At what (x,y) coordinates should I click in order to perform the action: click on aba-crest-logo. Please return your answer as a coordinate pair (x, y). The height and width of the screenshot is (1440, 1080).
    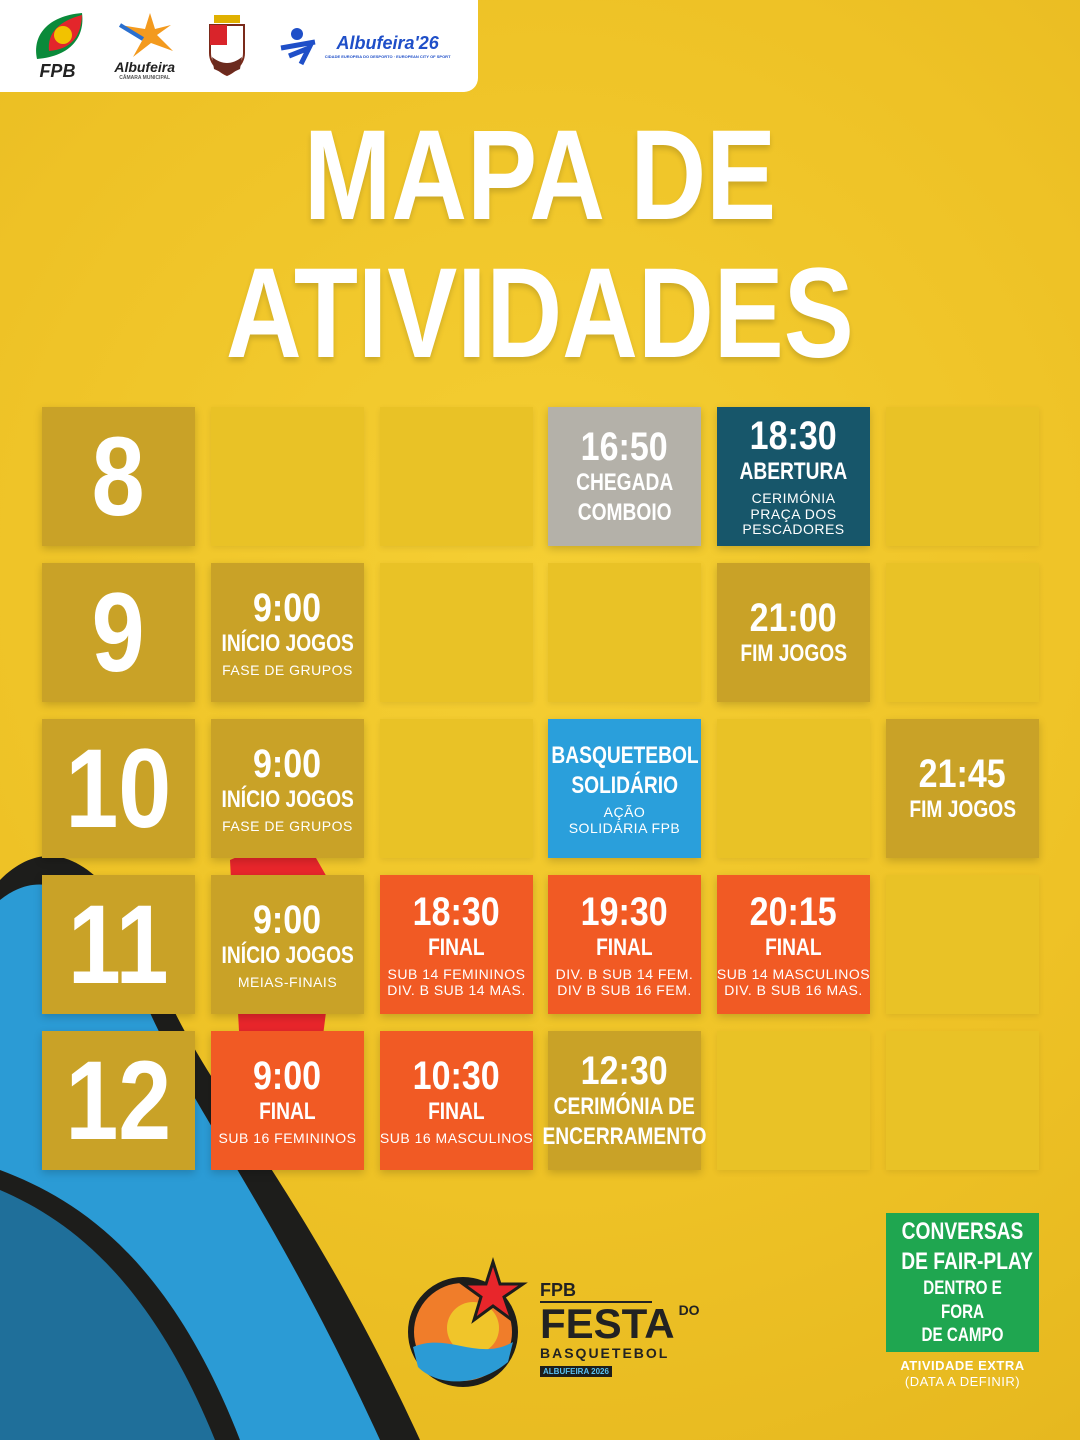
    Looking at the image, I should click on (227, 46).